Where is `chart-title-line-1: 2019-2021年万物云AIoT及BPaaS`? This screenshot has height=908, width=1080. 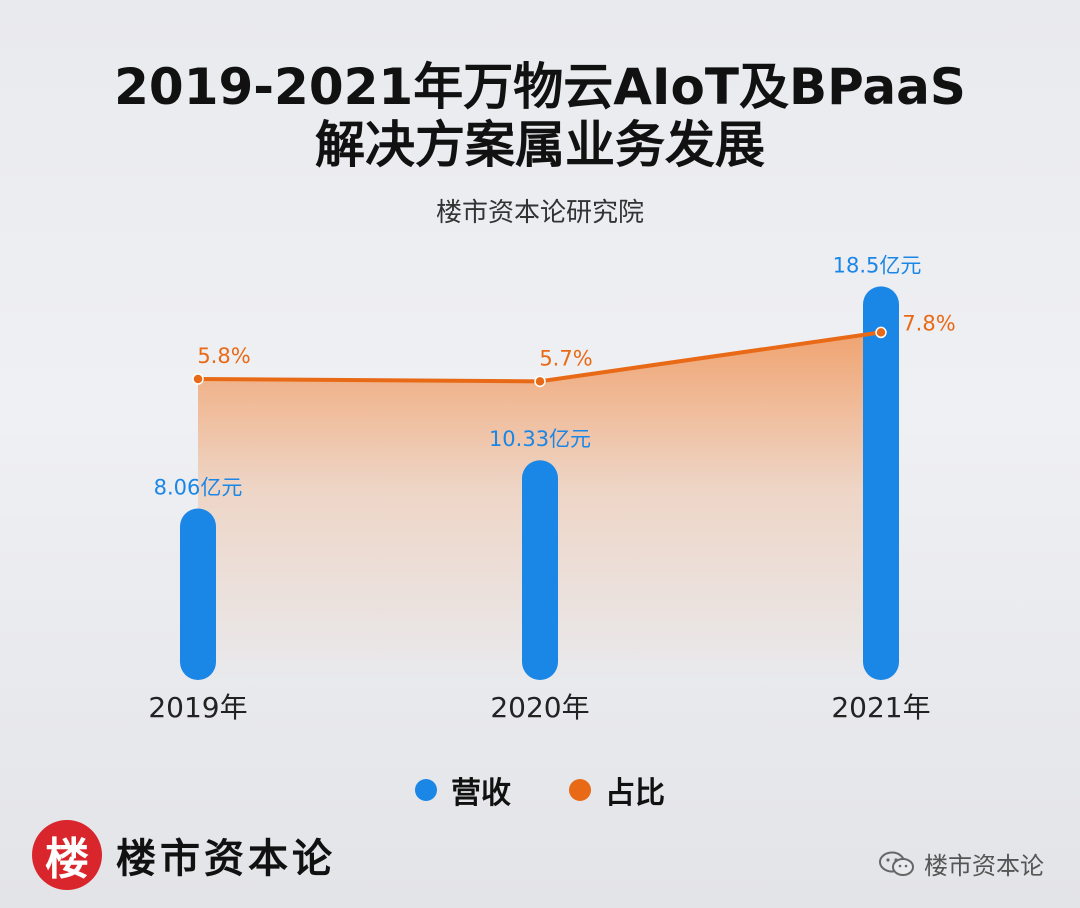
chart-title-line-1: 2019-2021年万物云AIoT及BPaaS is located at coordinates (540, 87).